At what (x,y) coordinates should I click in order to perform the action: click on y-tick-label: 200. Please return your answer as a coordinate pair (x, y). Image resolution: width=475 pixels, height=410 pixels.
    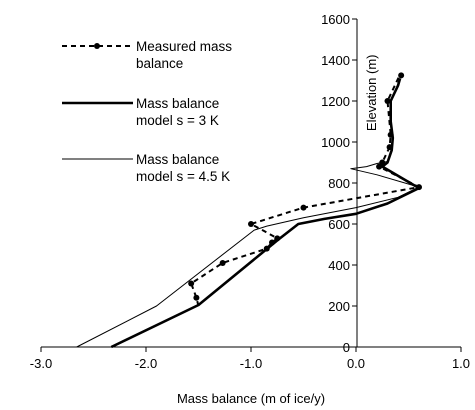
    Looking at the image, I should click on (339, 306).